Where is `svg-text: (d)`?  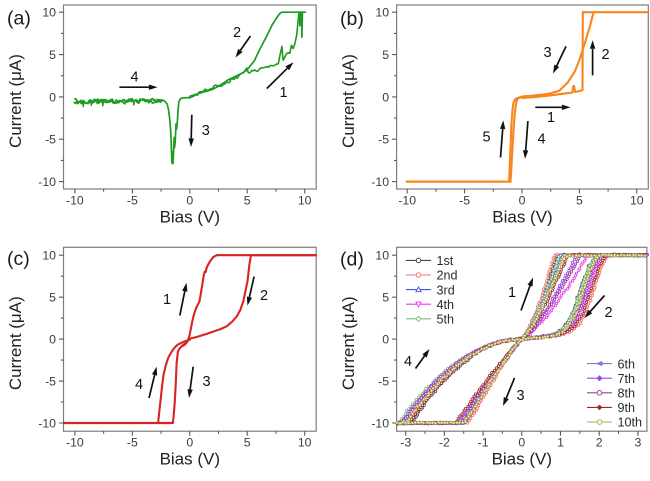
svg-text: (d) is located at coordinates (352, 260).